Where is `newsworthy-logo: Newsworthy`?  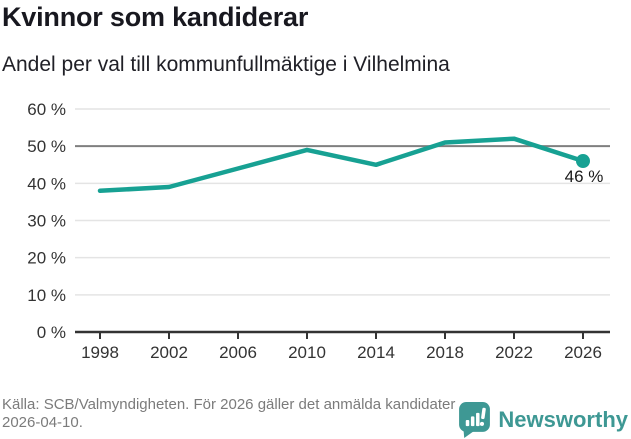 newsworthy-logo: Newsworthy is located at coordinates (543, 419).